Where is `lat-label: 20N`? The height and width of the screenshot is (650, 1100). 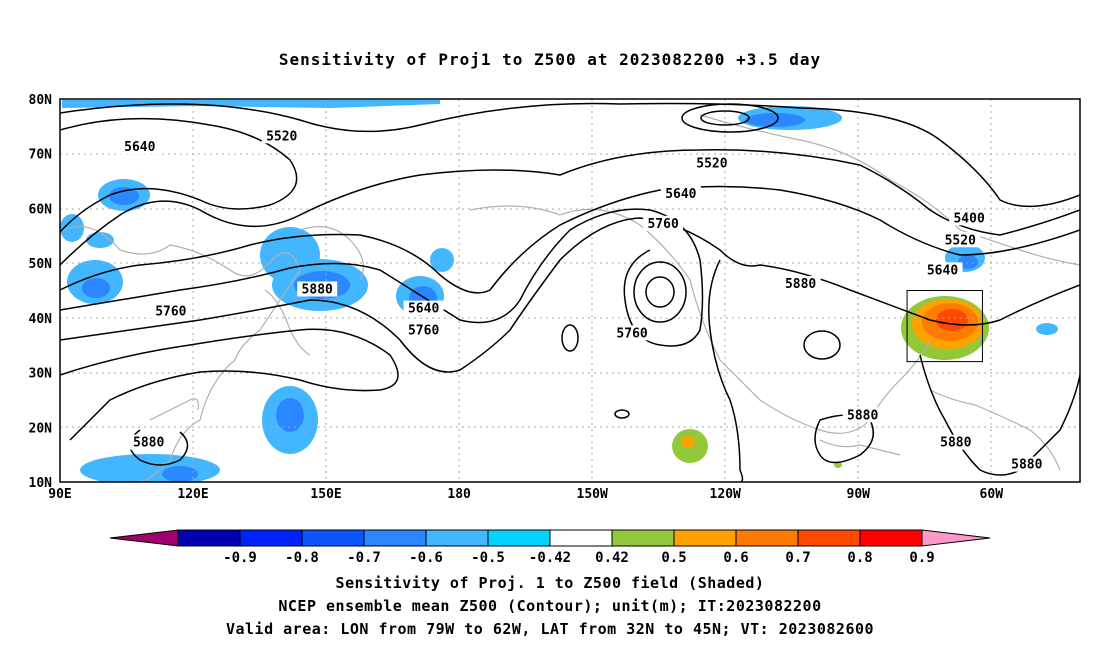
lat-label: 20N is located at coordinates (41, 428).